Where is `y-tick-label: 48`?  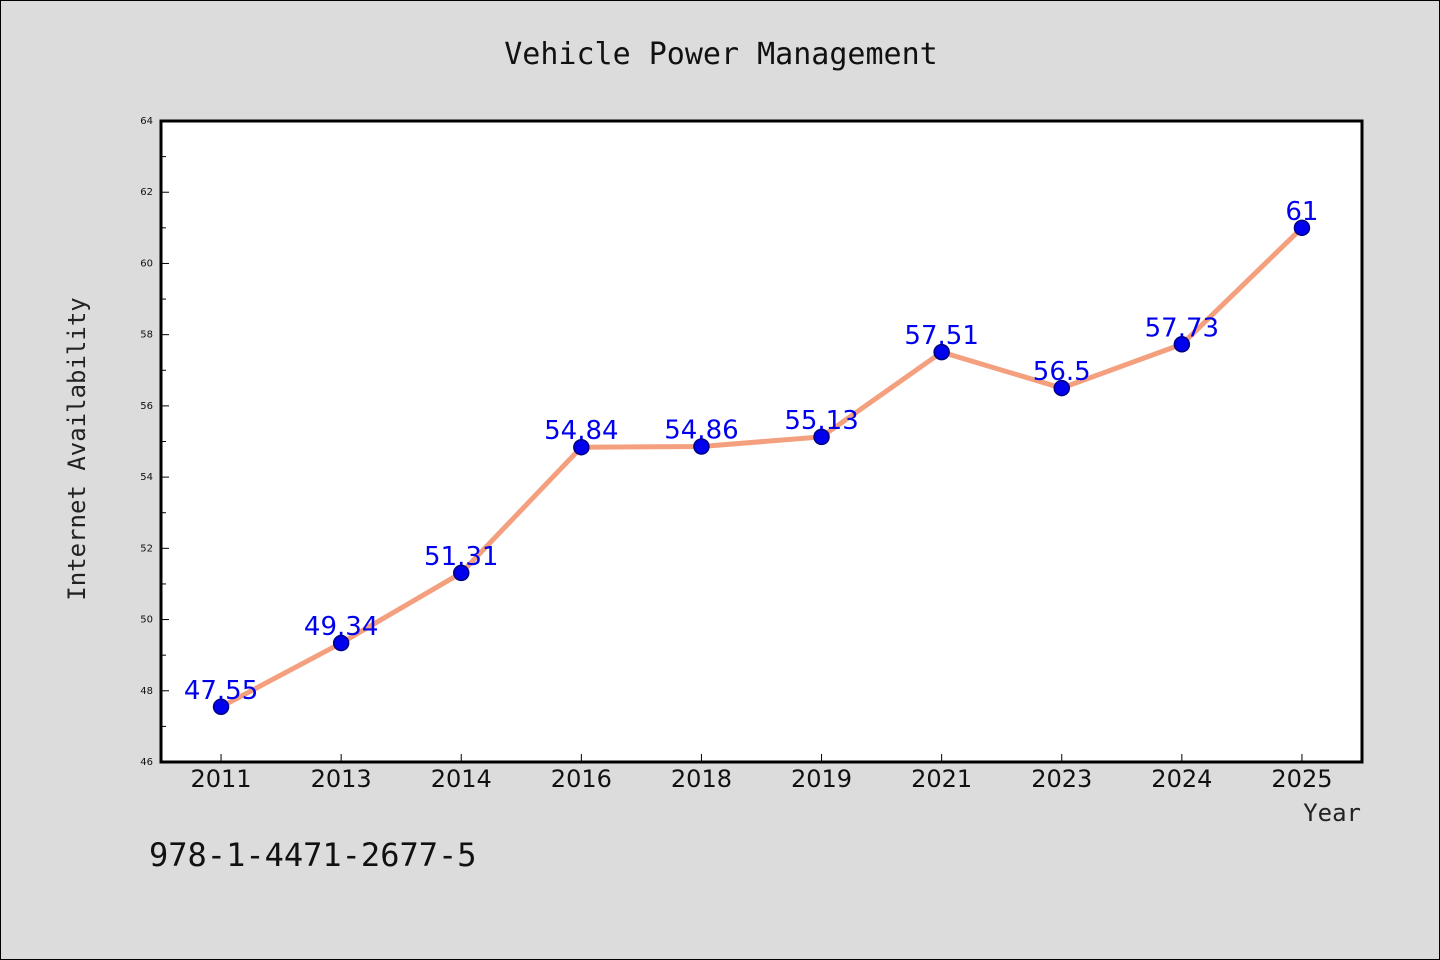 y-tick-label: 48 is located at coordinates (146, 691).